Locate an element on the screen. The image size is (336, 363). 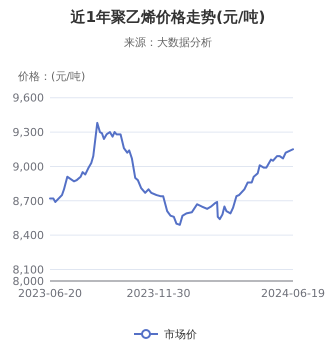
y-tick-label: 9,300 is located at coordinates (28, 133).